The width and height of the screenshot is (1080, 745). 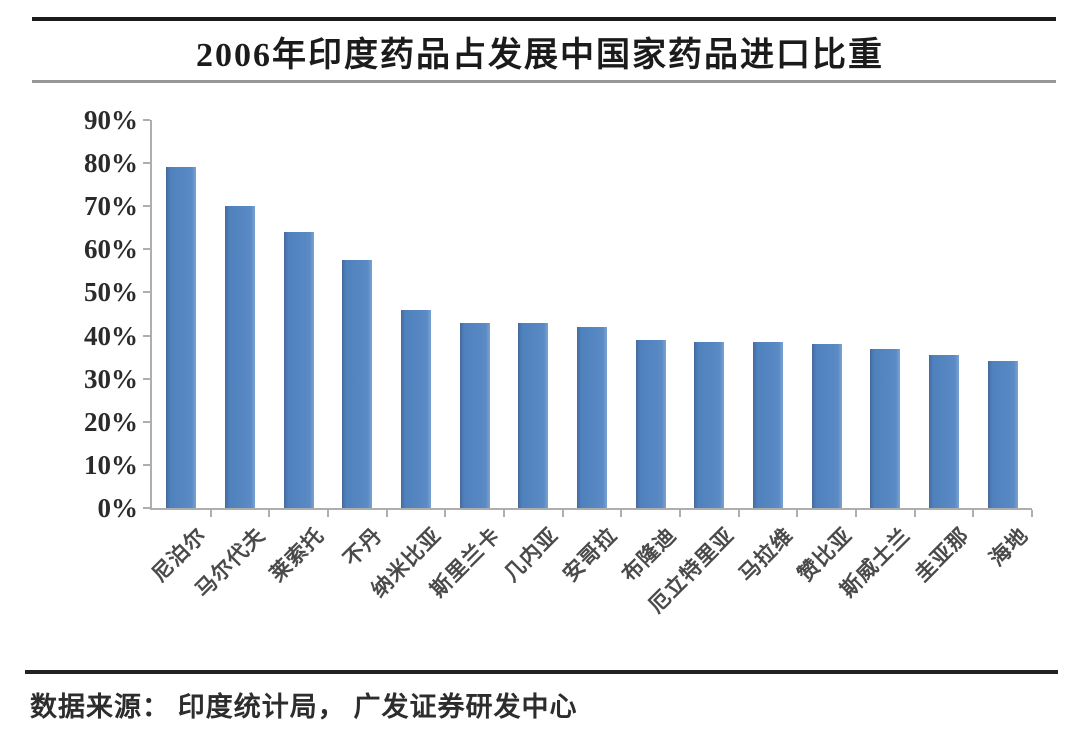 What do you see at coordinates (111, 464) in the screenshot?
I see `y-tick-label: 10%` at bounding box center [111, 464].